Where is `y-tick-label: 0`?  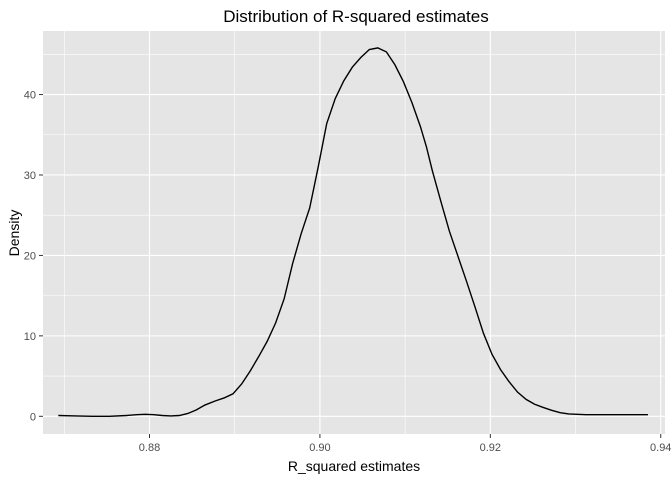
y-tick-label: 0 is located at coordinates (33, 417).